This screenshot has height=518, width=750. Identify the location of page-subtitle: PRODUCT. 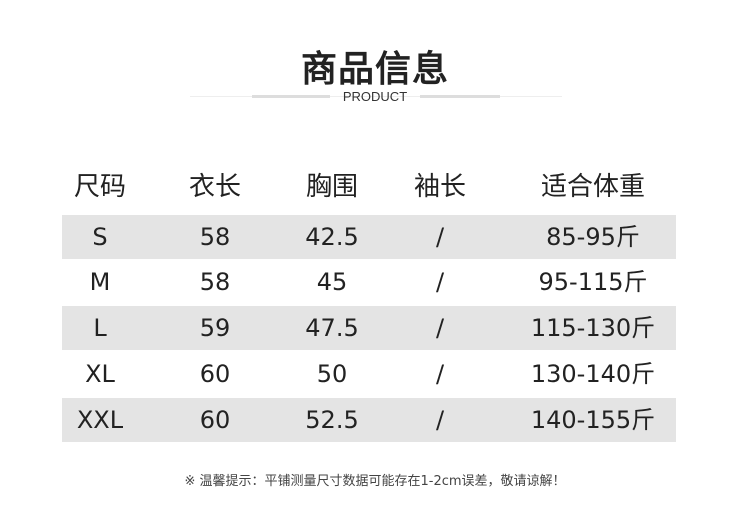
(375, 96).